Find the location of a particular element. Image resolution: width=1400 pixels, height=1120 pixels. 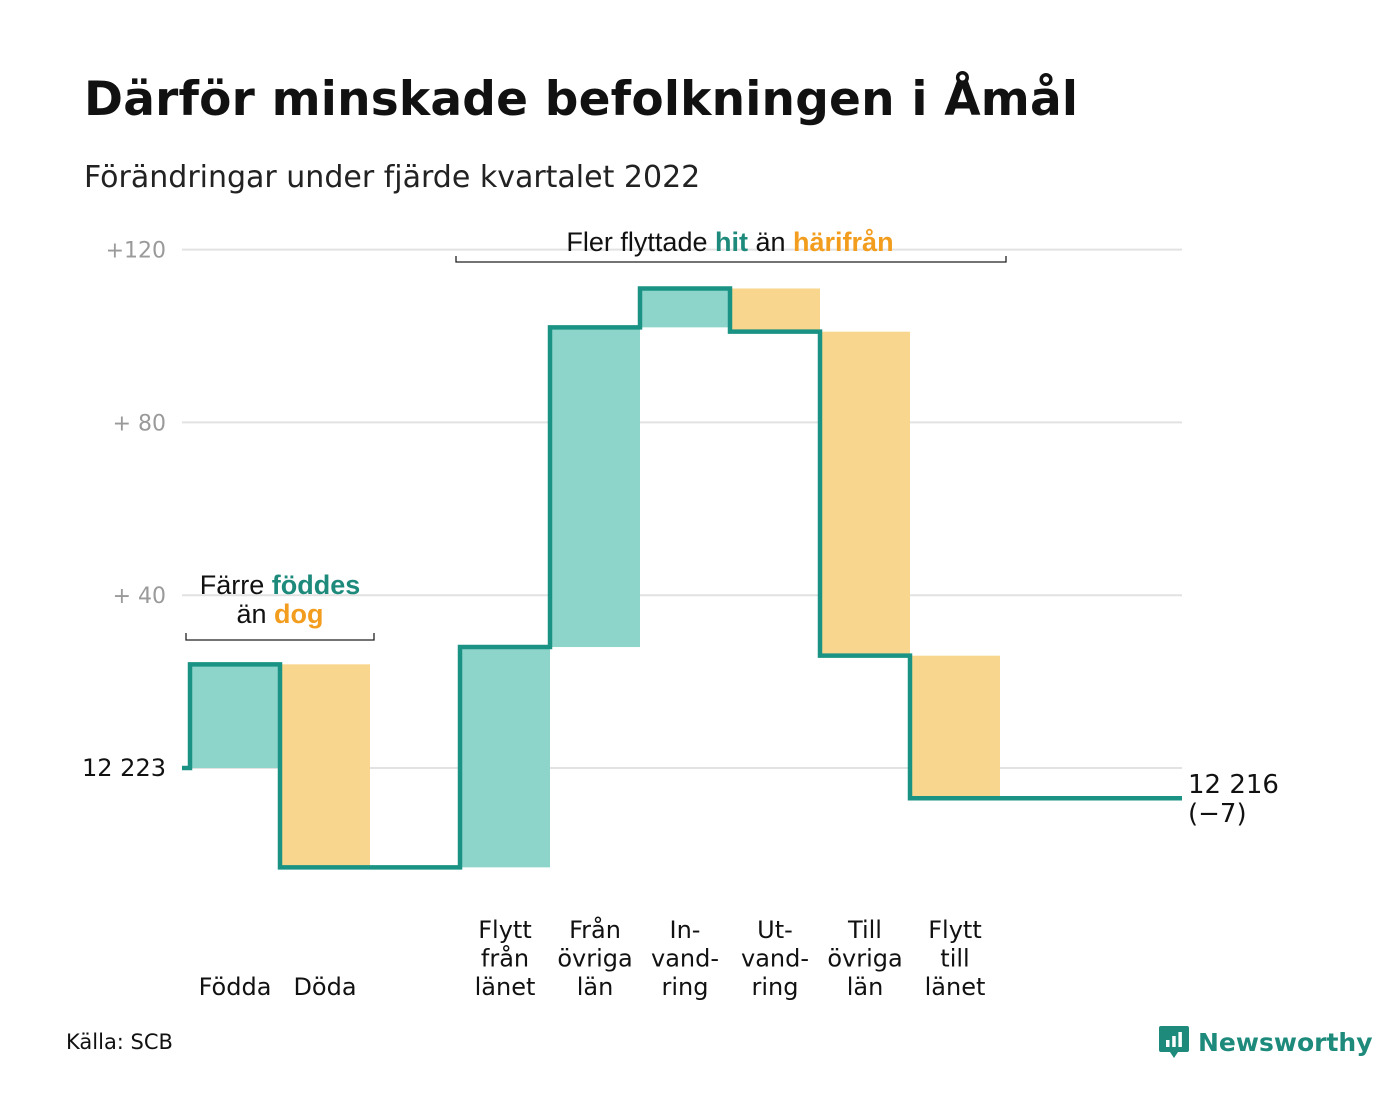

annotation-orange-part: härifrån is located at coordinates (843, 242).